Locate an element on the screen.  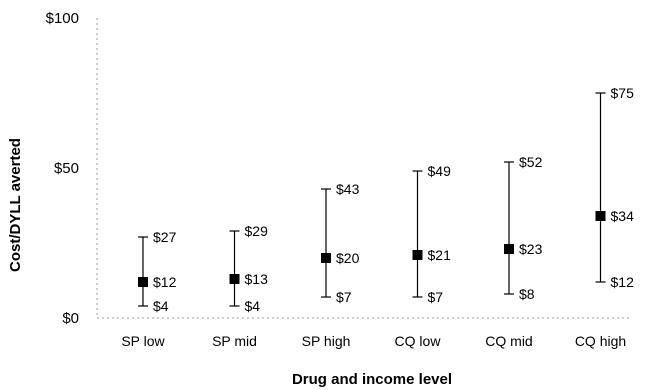
x-axis-title: Drug and income level is located at coordinates (372, 379).